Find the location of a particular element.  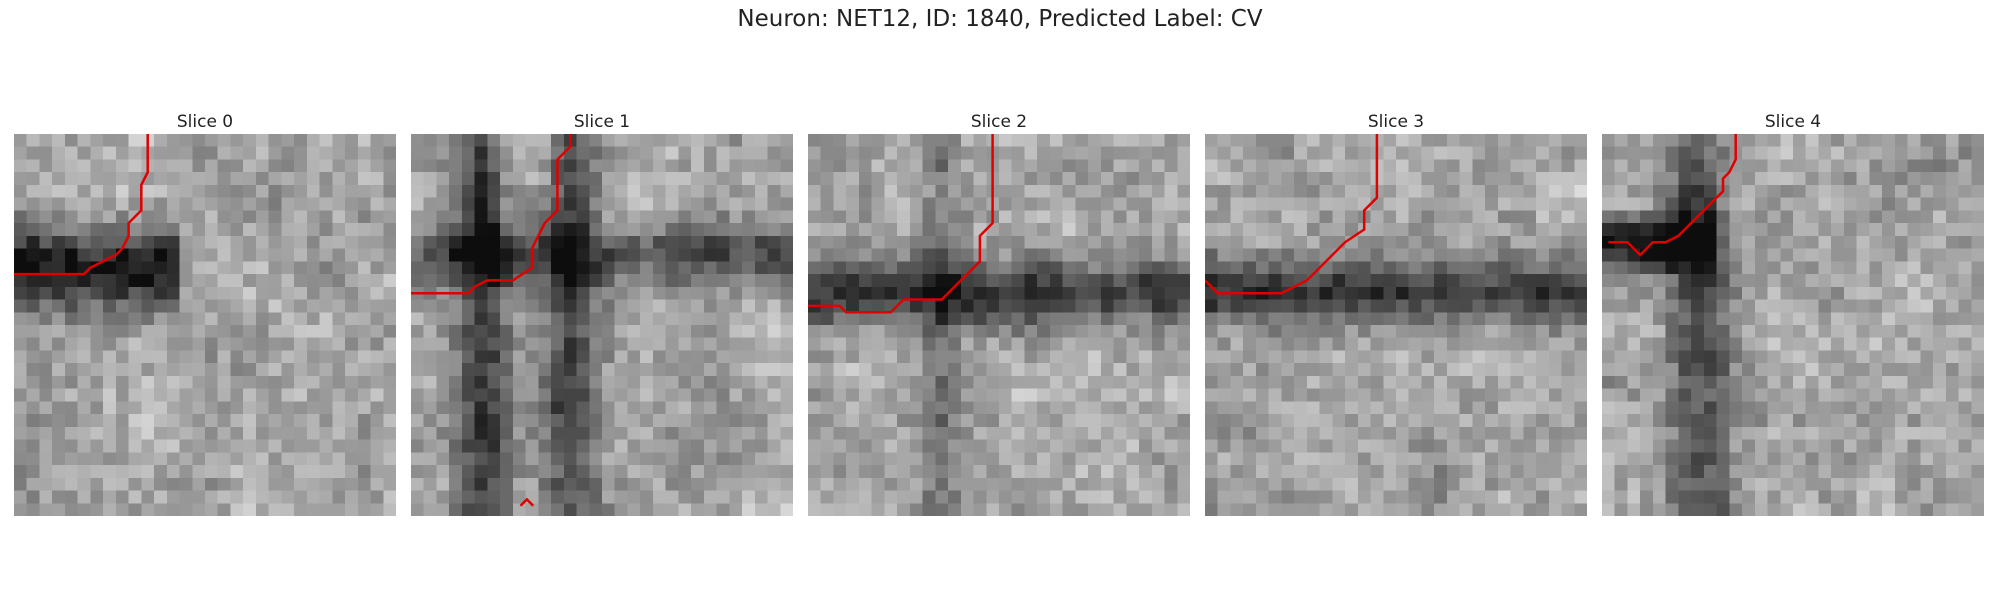

slice-title-2: Slice 2 is located at coordinates (999, 122).